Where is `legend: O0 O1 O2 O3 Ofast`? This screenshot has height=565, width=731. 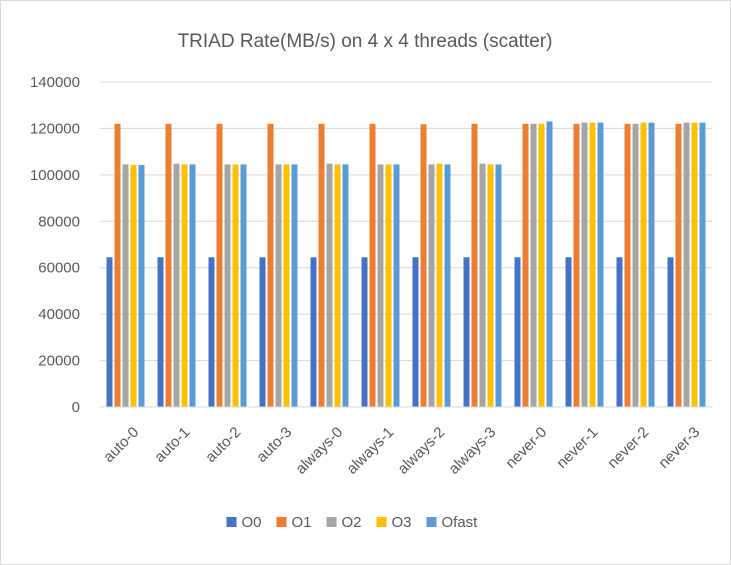
legend: O0 O1 O2 O3 Ofast is located at coordinates (352, 522).